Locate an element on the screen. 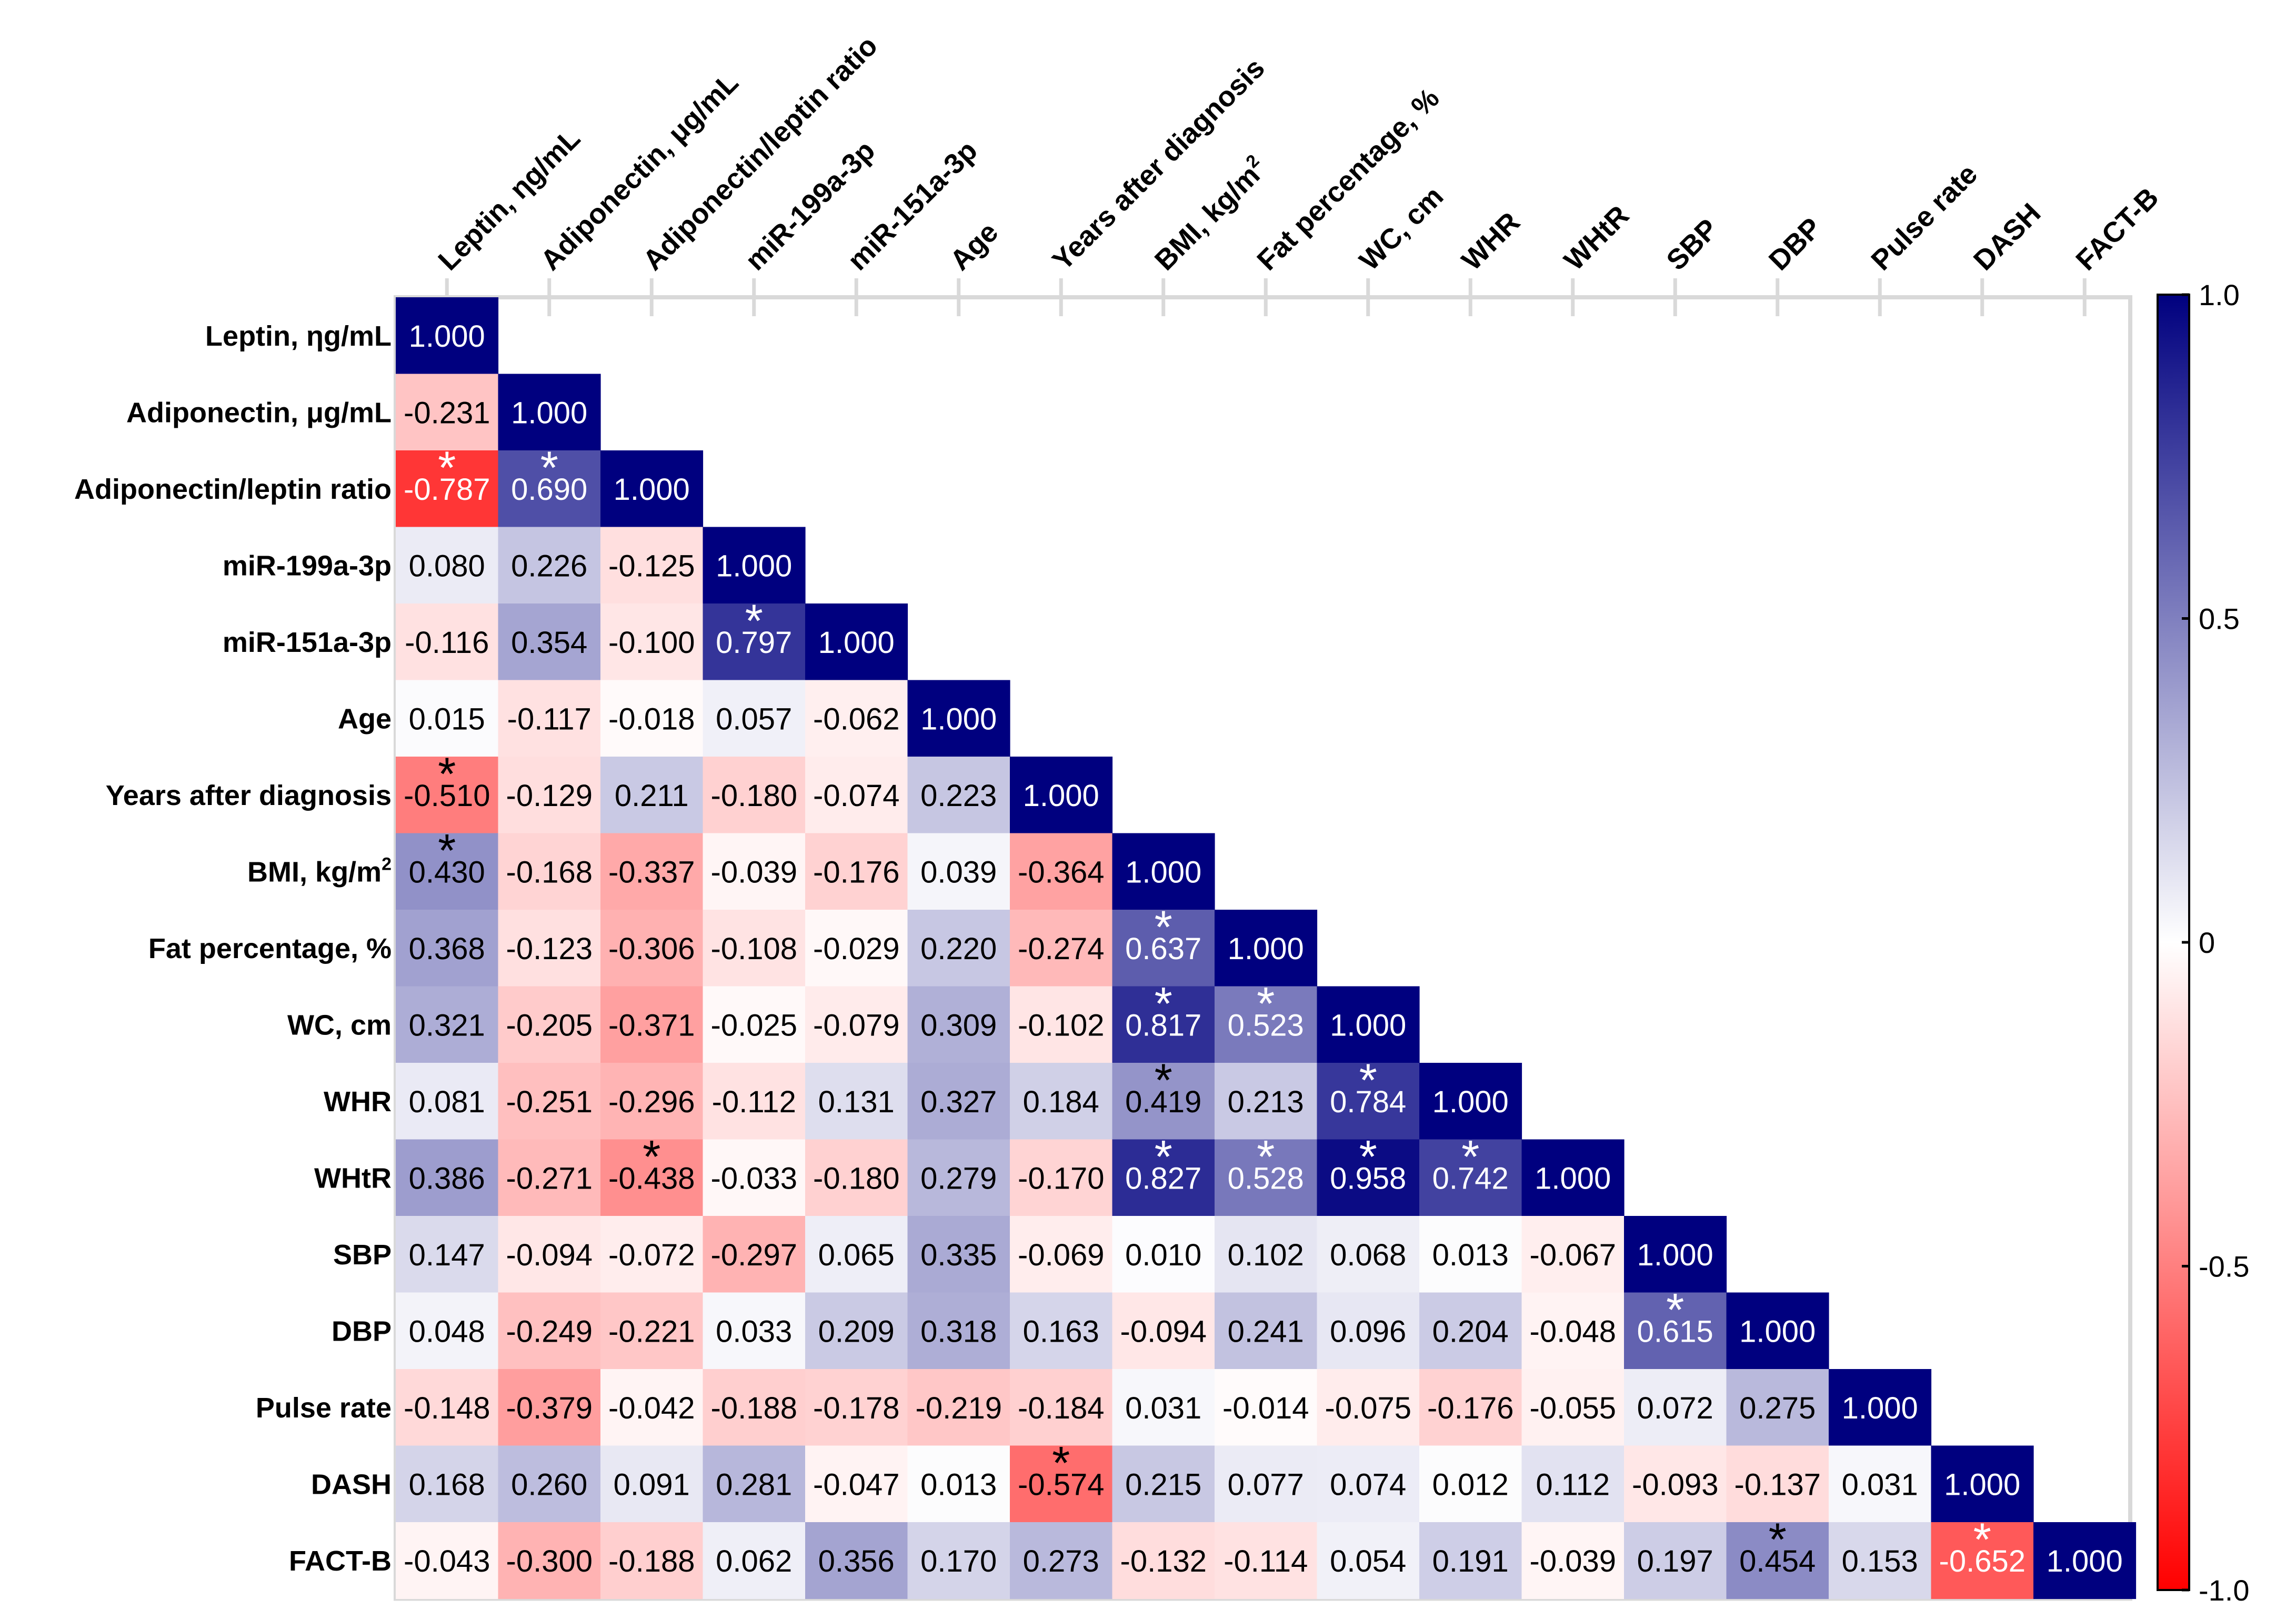  cell-value: -0.129 is located at coordinates (549, 796).